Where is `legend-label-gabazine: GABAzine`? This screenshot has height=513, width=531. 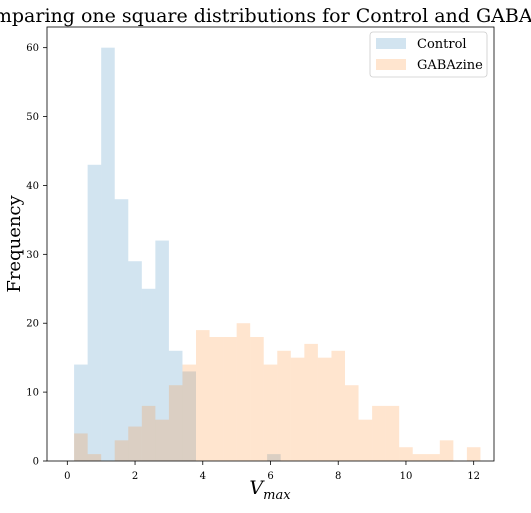 legend-label-gabazine: GABAzine is located at coordinates (450, 65).